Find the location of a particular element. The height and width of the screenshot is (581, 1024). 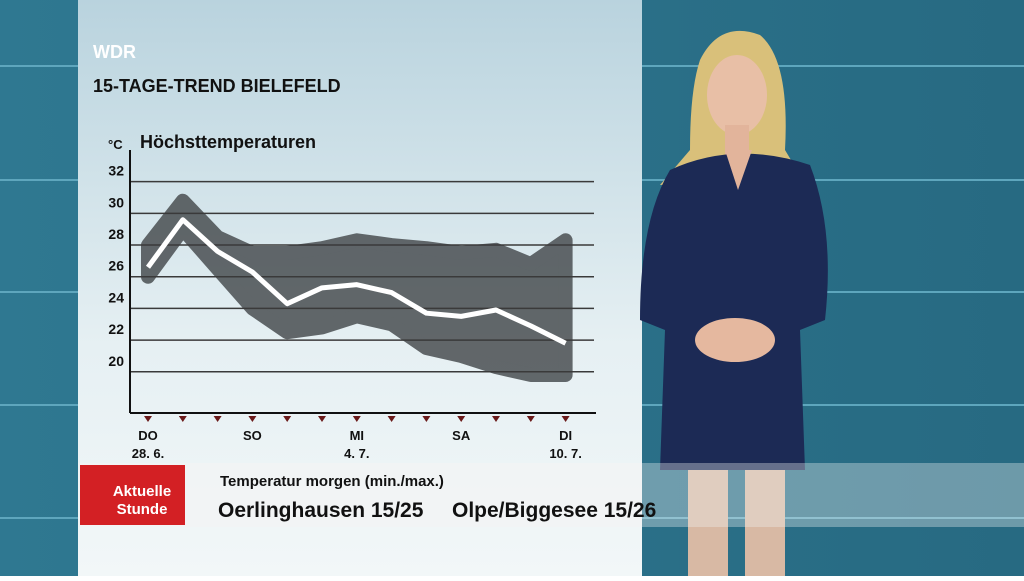

x-tick-label: DO is located at coordinates (148, 435).